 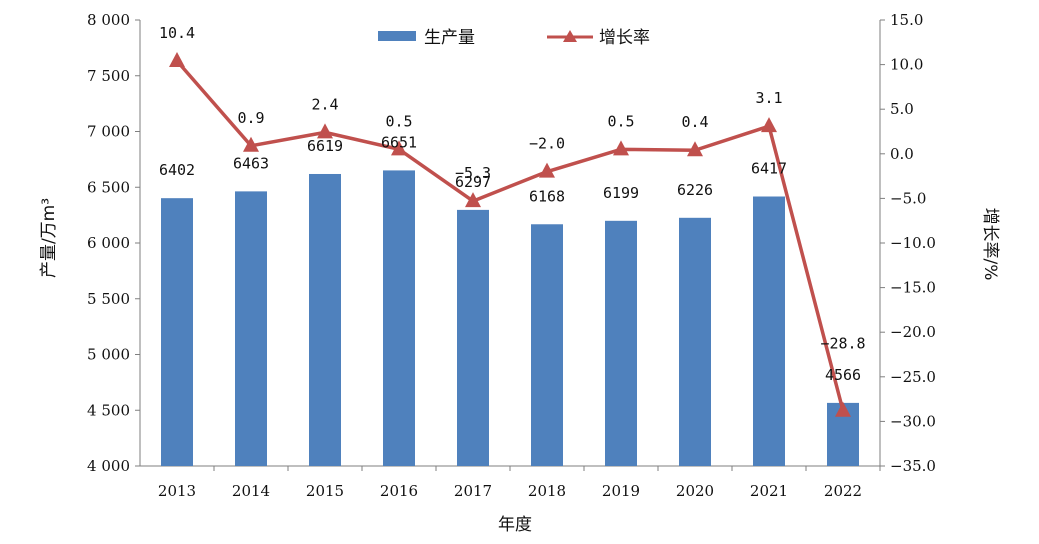 I want to click on right-tick-label: 15.0, so click(x=906, y=20).